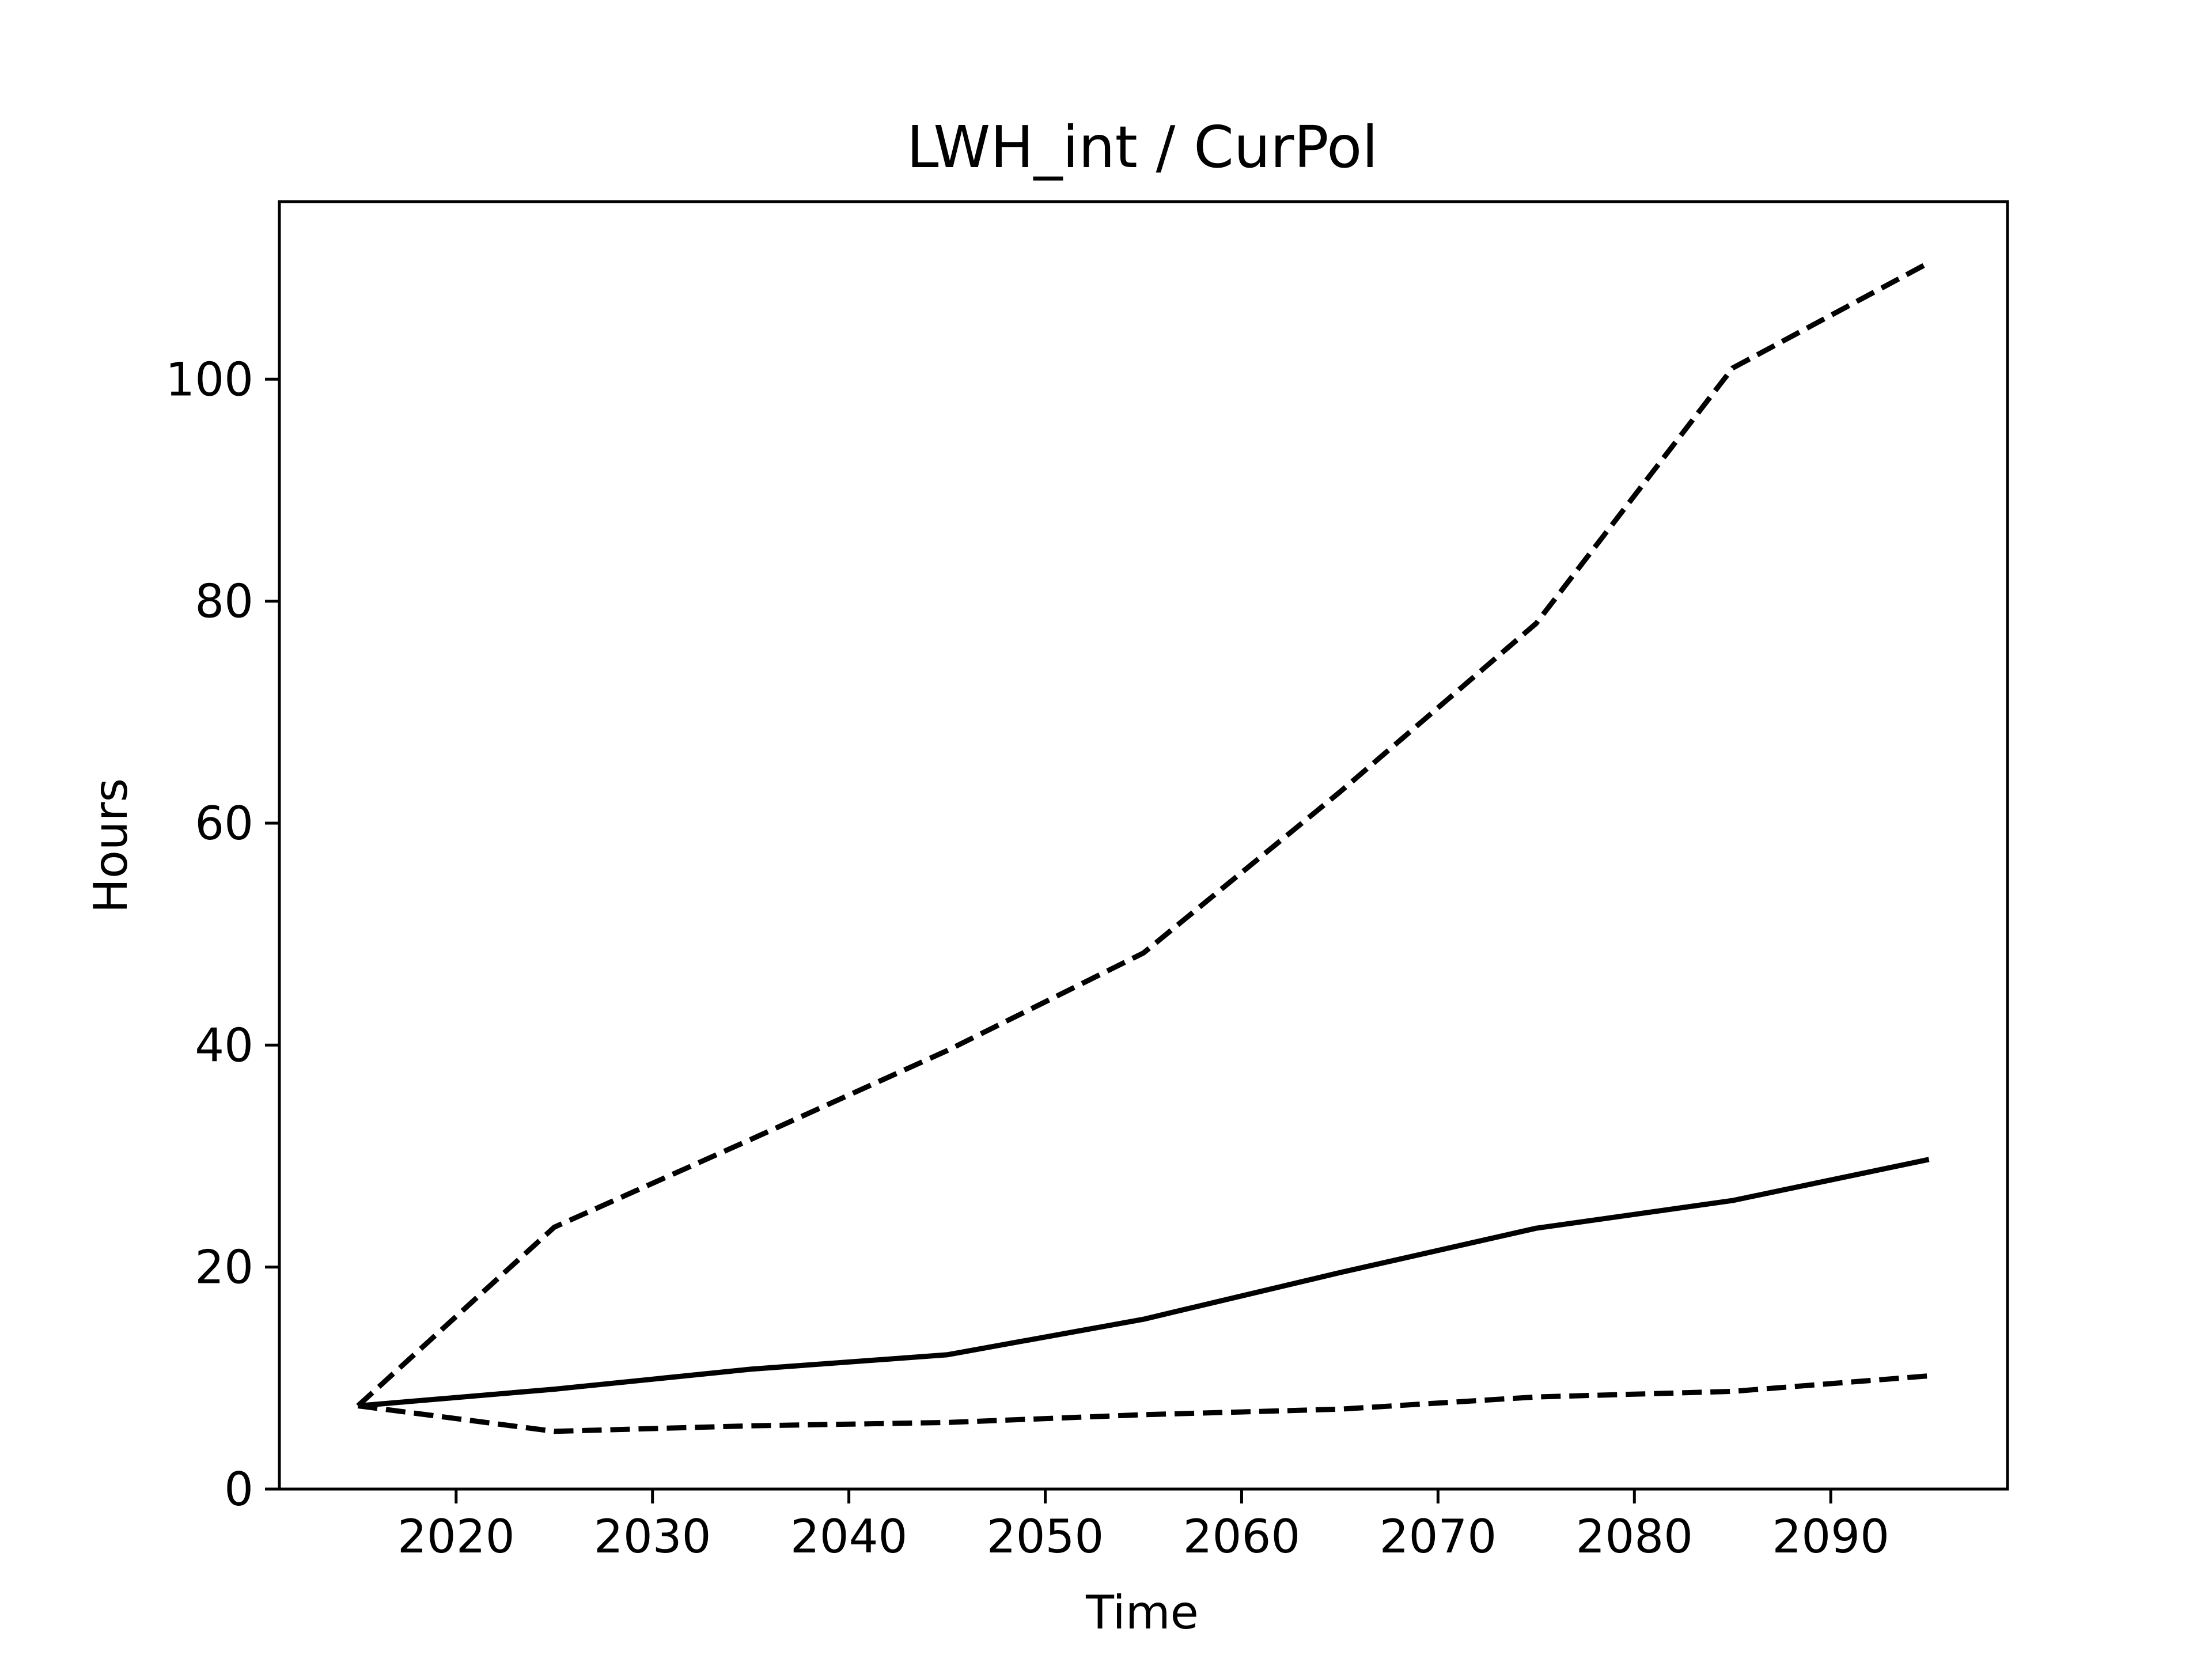  Describe the element at coordinates (1045, 1536) in the screenshot. I see `x-tick-label: 2050` at that location.